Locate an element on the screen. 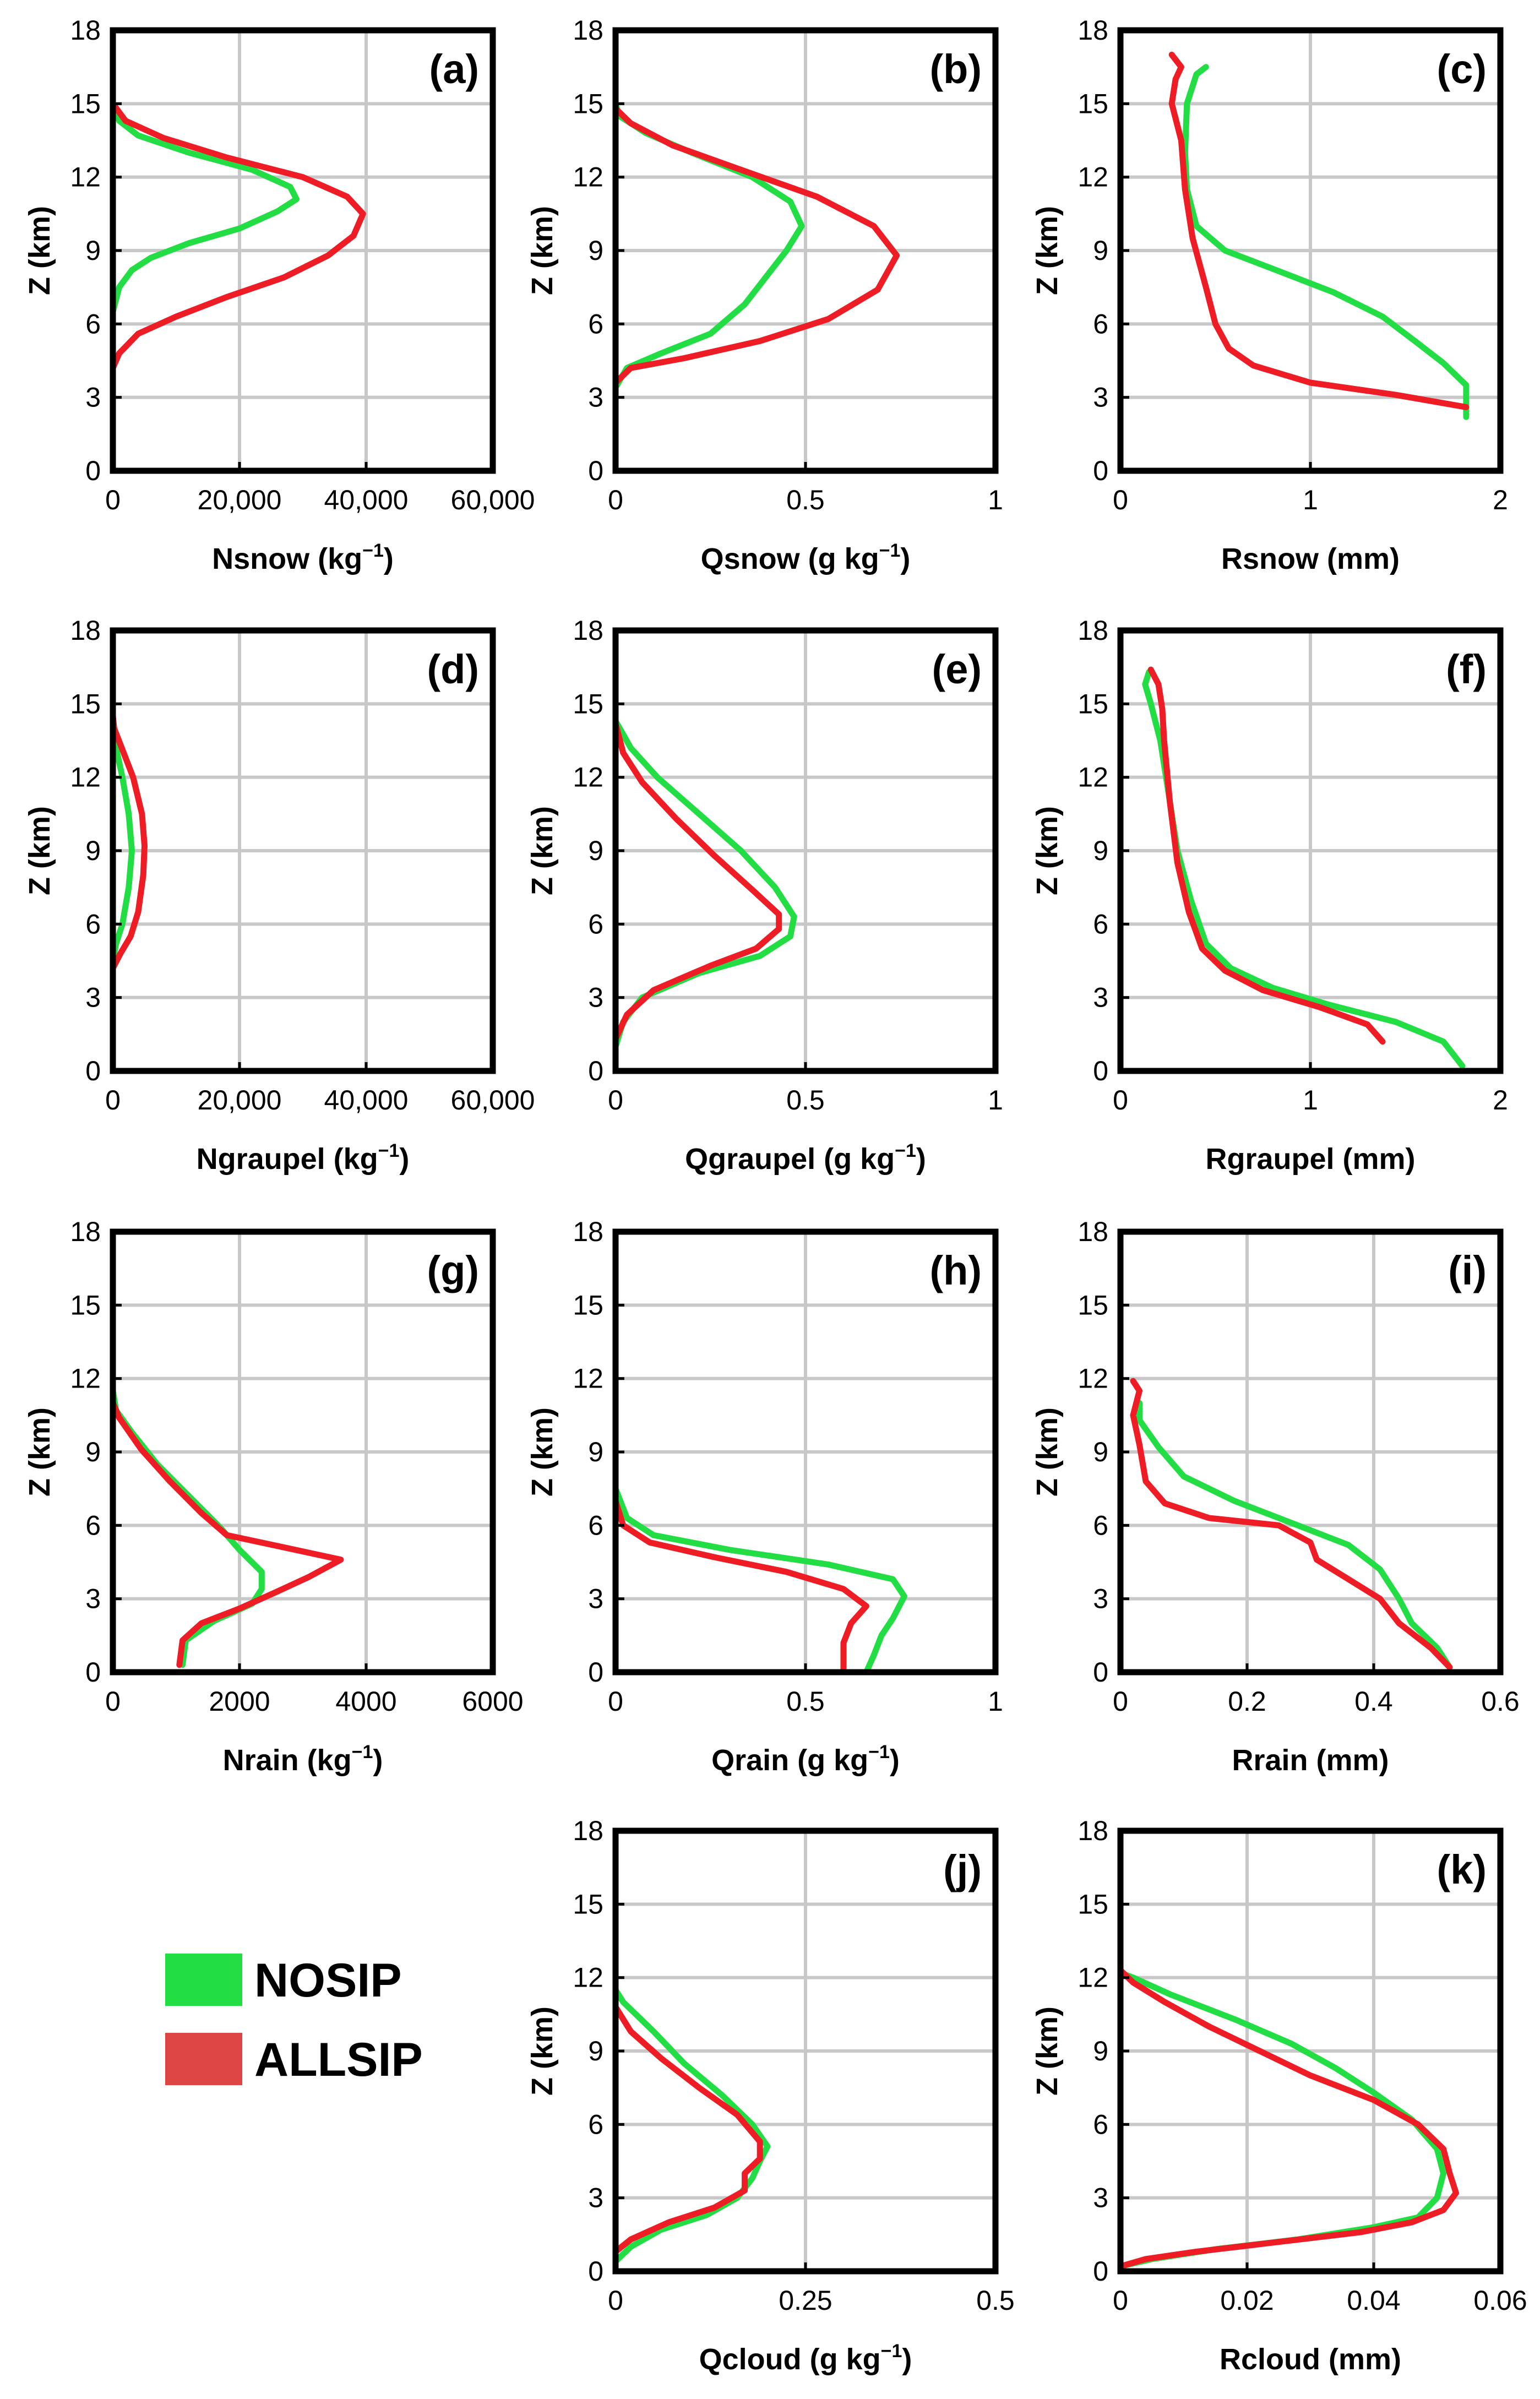 This screenshot has width=1540, height=2399. x-axis-label: Qgraupel (g kg−1) is located at coordinates (805, 1158).